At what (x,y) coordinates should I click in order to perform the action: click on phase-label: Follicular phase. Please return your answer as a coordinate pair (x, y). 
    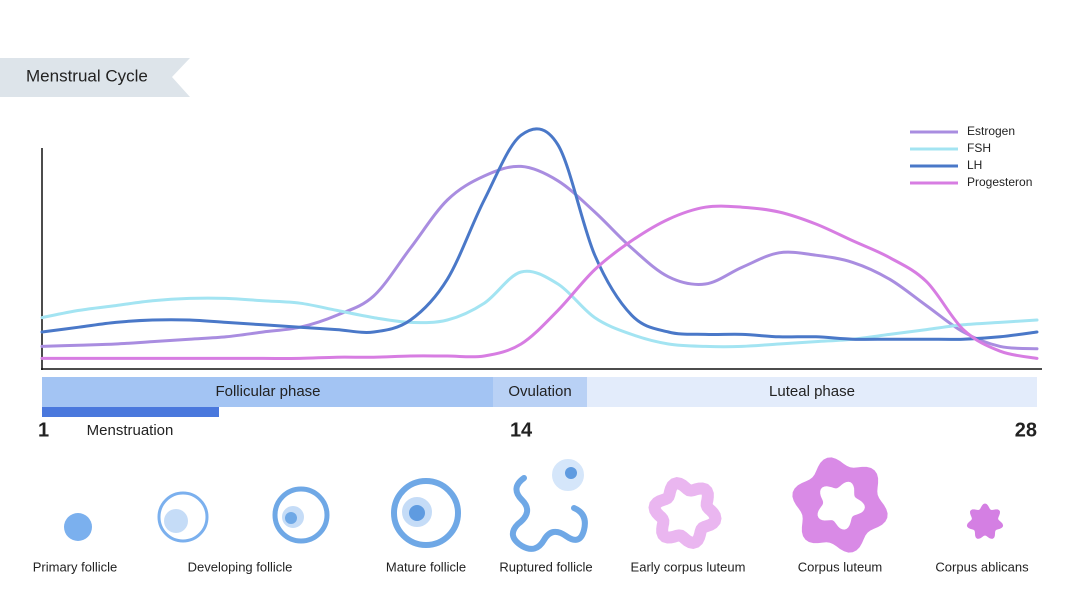
    Looking at the image, I should click on (267, 391).